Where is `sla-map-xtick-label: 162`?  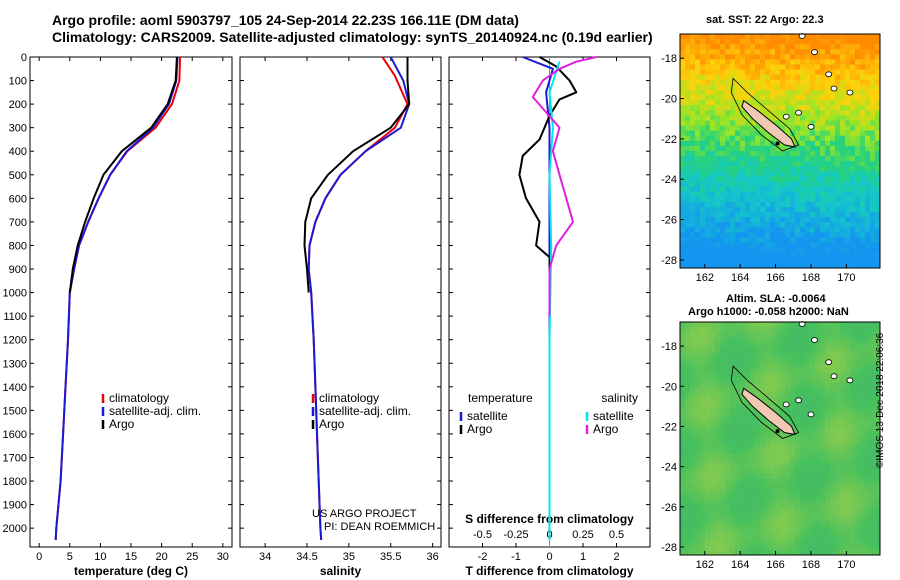
sla-map-xtick-label: 162 is located at coordinates (705, 565).